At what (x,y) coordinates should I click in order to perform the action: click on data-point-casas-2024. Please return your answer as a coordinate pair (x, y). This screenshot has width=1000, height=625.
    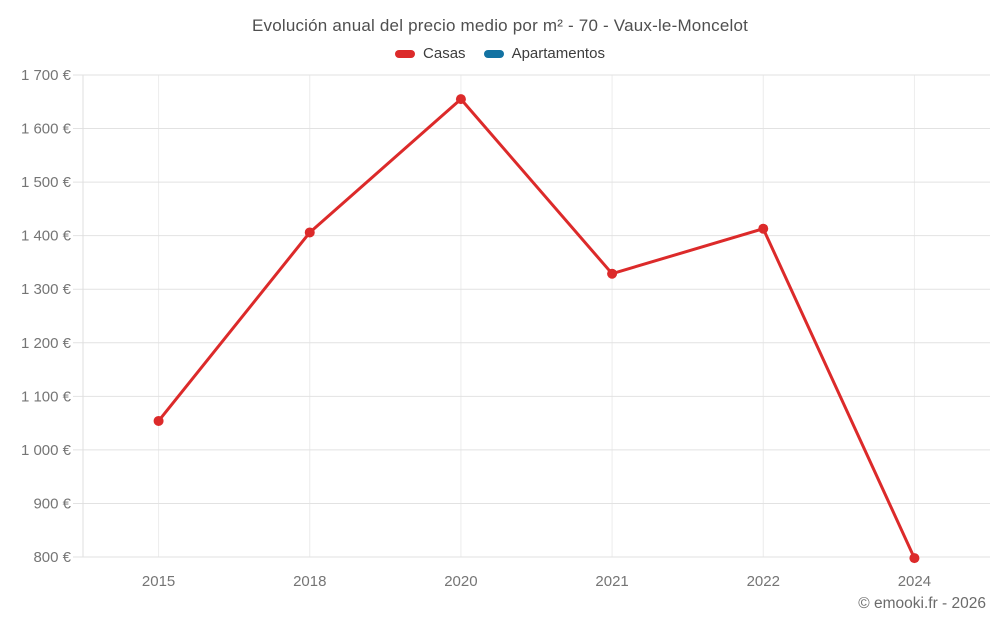
    Looking at the image, I should click on (914, 558).